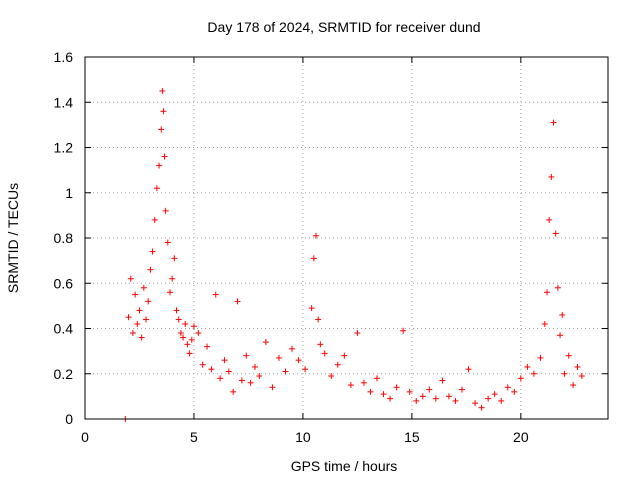 This screenshot has width=640, height=480. Describe the element at coordinates (194, 437) in the screenshot. I see `x-tick-label: 5` at that location.